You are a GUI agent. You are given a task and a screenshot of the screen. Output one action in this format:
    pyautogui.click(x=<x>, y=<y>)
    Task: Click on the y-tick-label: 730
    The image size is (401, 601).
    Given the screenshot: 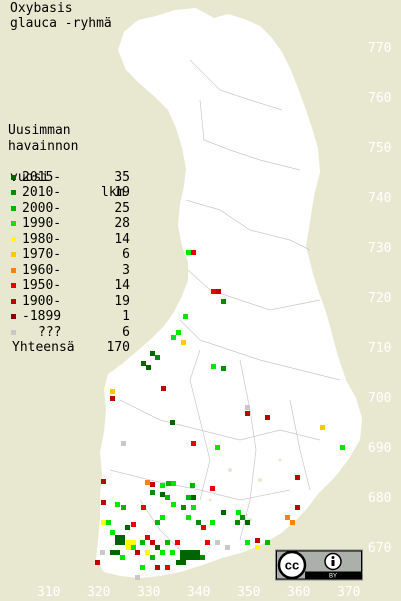 What is the action you would take?
    pyautogui.click(x=380, y=248)
    